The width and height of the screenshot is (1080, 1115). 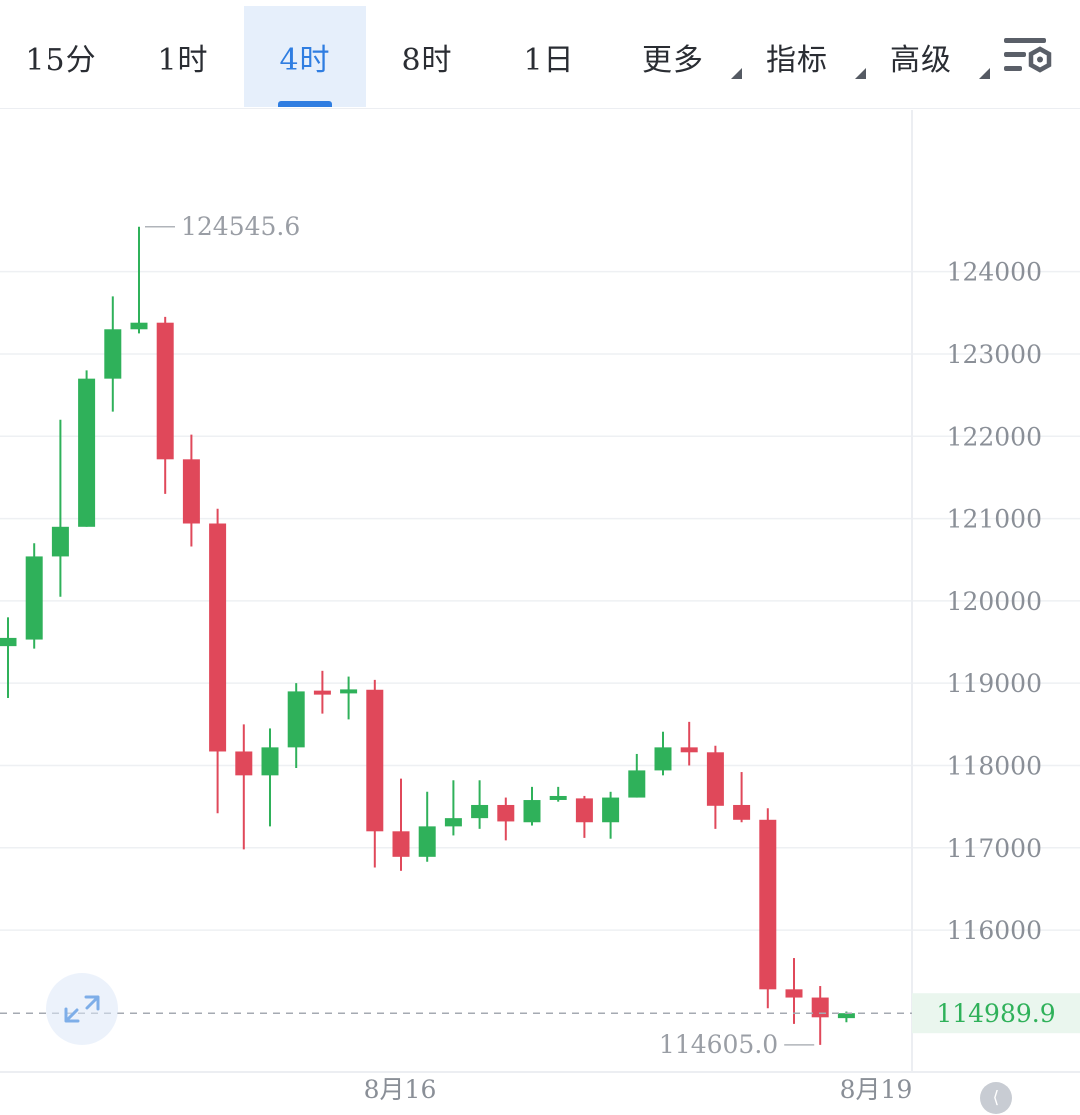 I want to click on tab-4h: 4时, so click(x=305, y=56).